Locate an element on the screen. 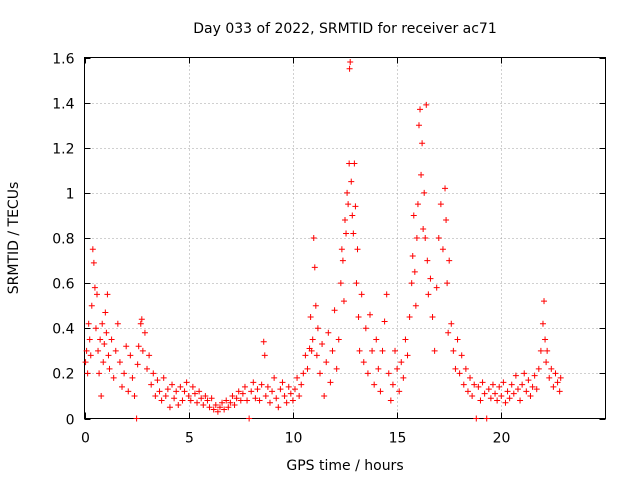  y-tick-label: 1 is located at coordinates (70, 195).